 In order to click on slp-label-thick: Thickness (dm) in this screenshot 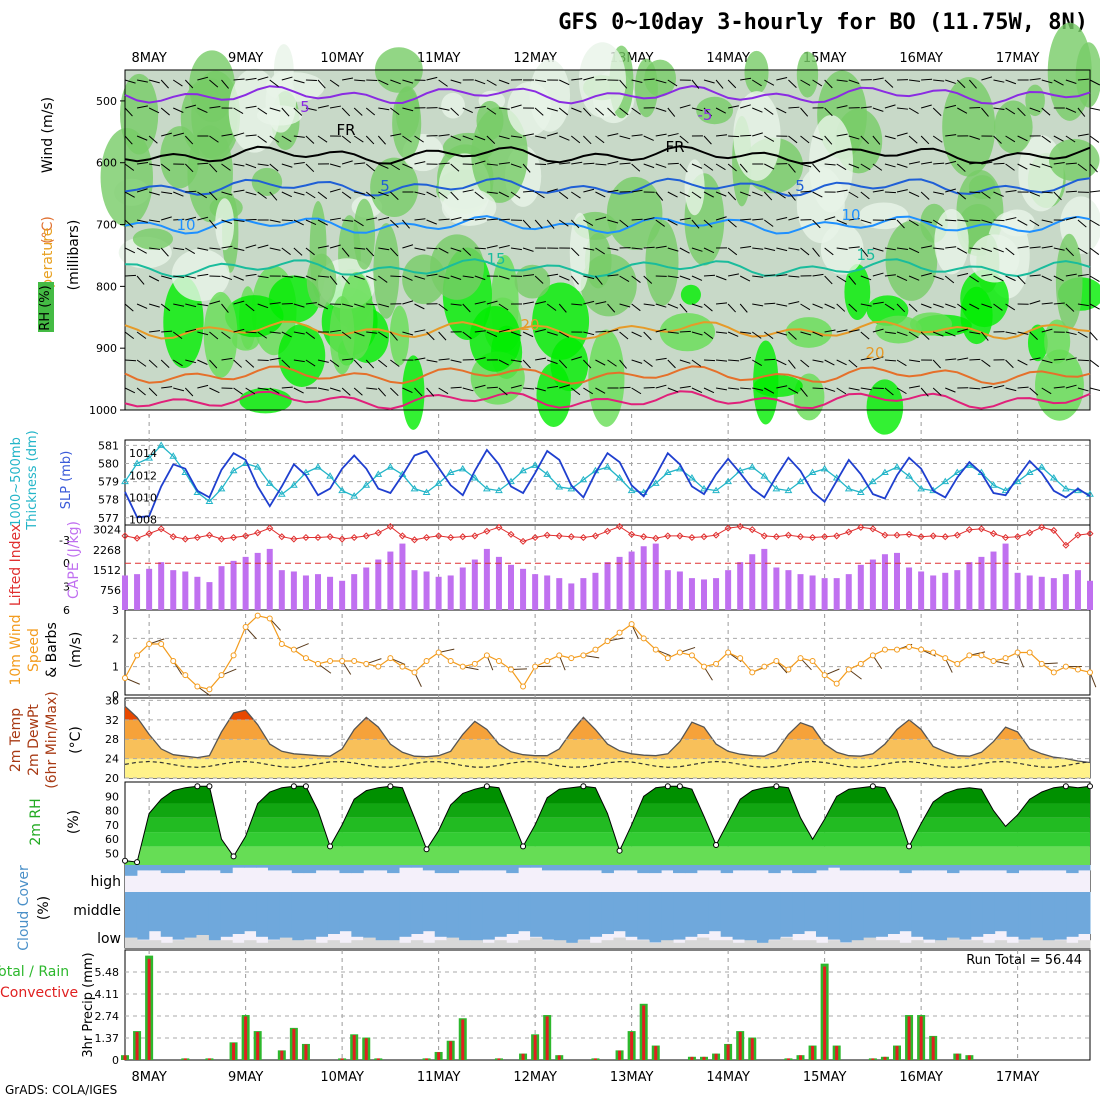, I will do `click(32, 480)`.